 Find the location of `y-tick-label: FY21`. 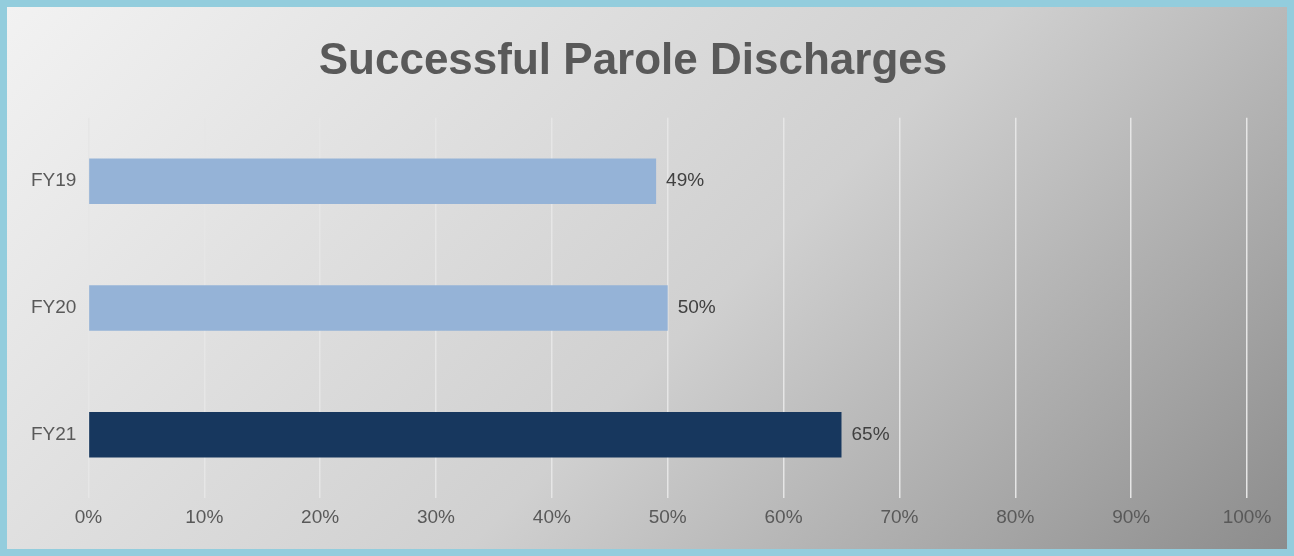

y-tick-label: FY21 is located at coordinates (53, 434).